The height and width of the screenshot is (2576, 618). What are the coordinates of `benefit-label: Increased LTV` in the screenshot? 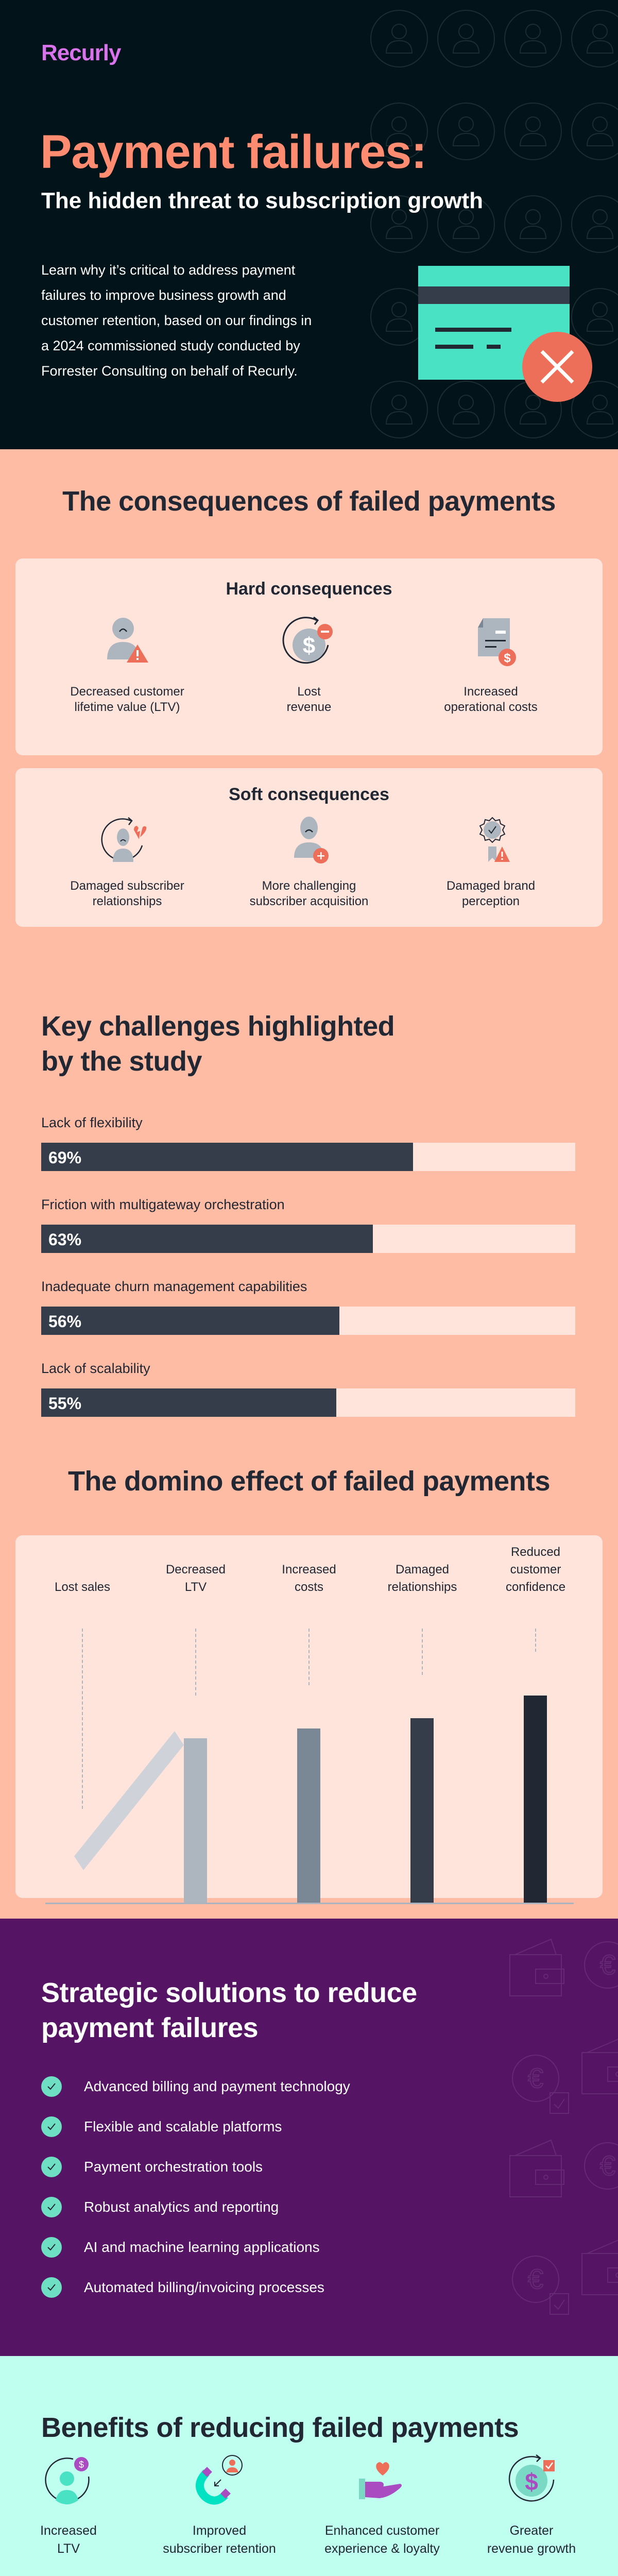 It's located at (68, 2539).